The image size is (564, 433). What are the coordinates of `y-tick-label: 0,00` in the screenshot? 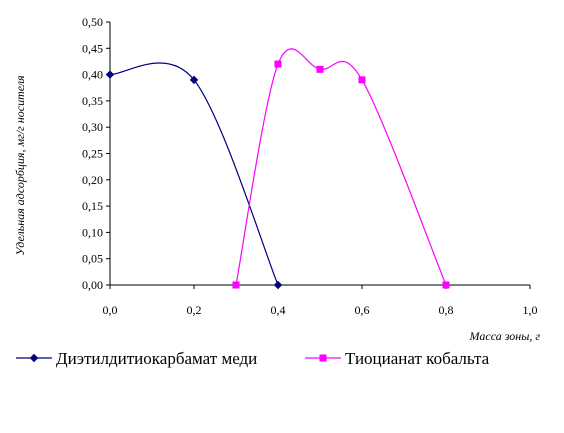 It's located at (92, 285).